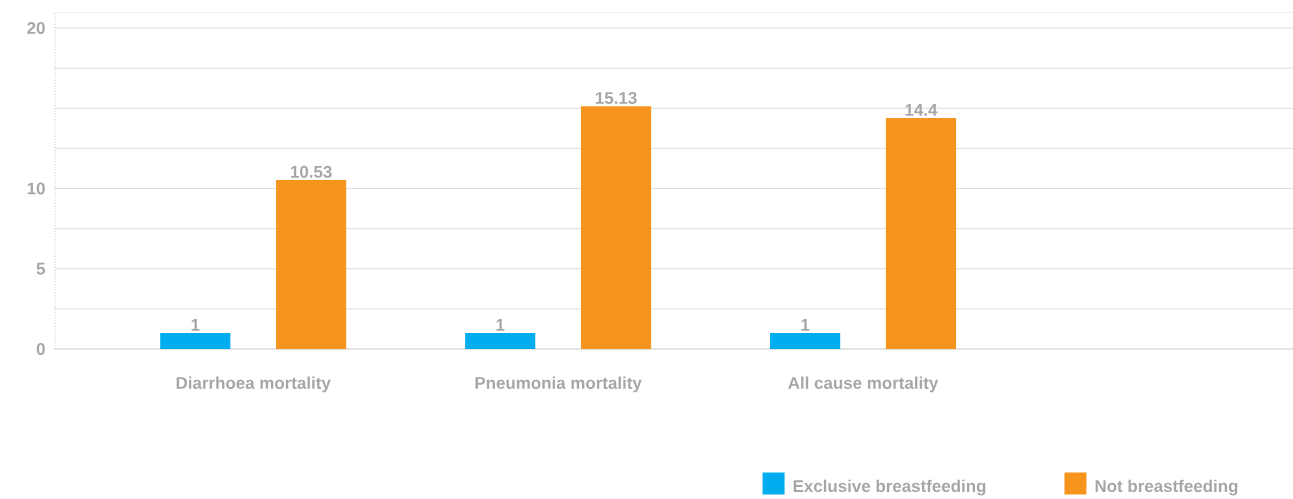 The image size is (1293, 499). I want to click on legend-label: Not breastfeeding, so click(1166, 487).